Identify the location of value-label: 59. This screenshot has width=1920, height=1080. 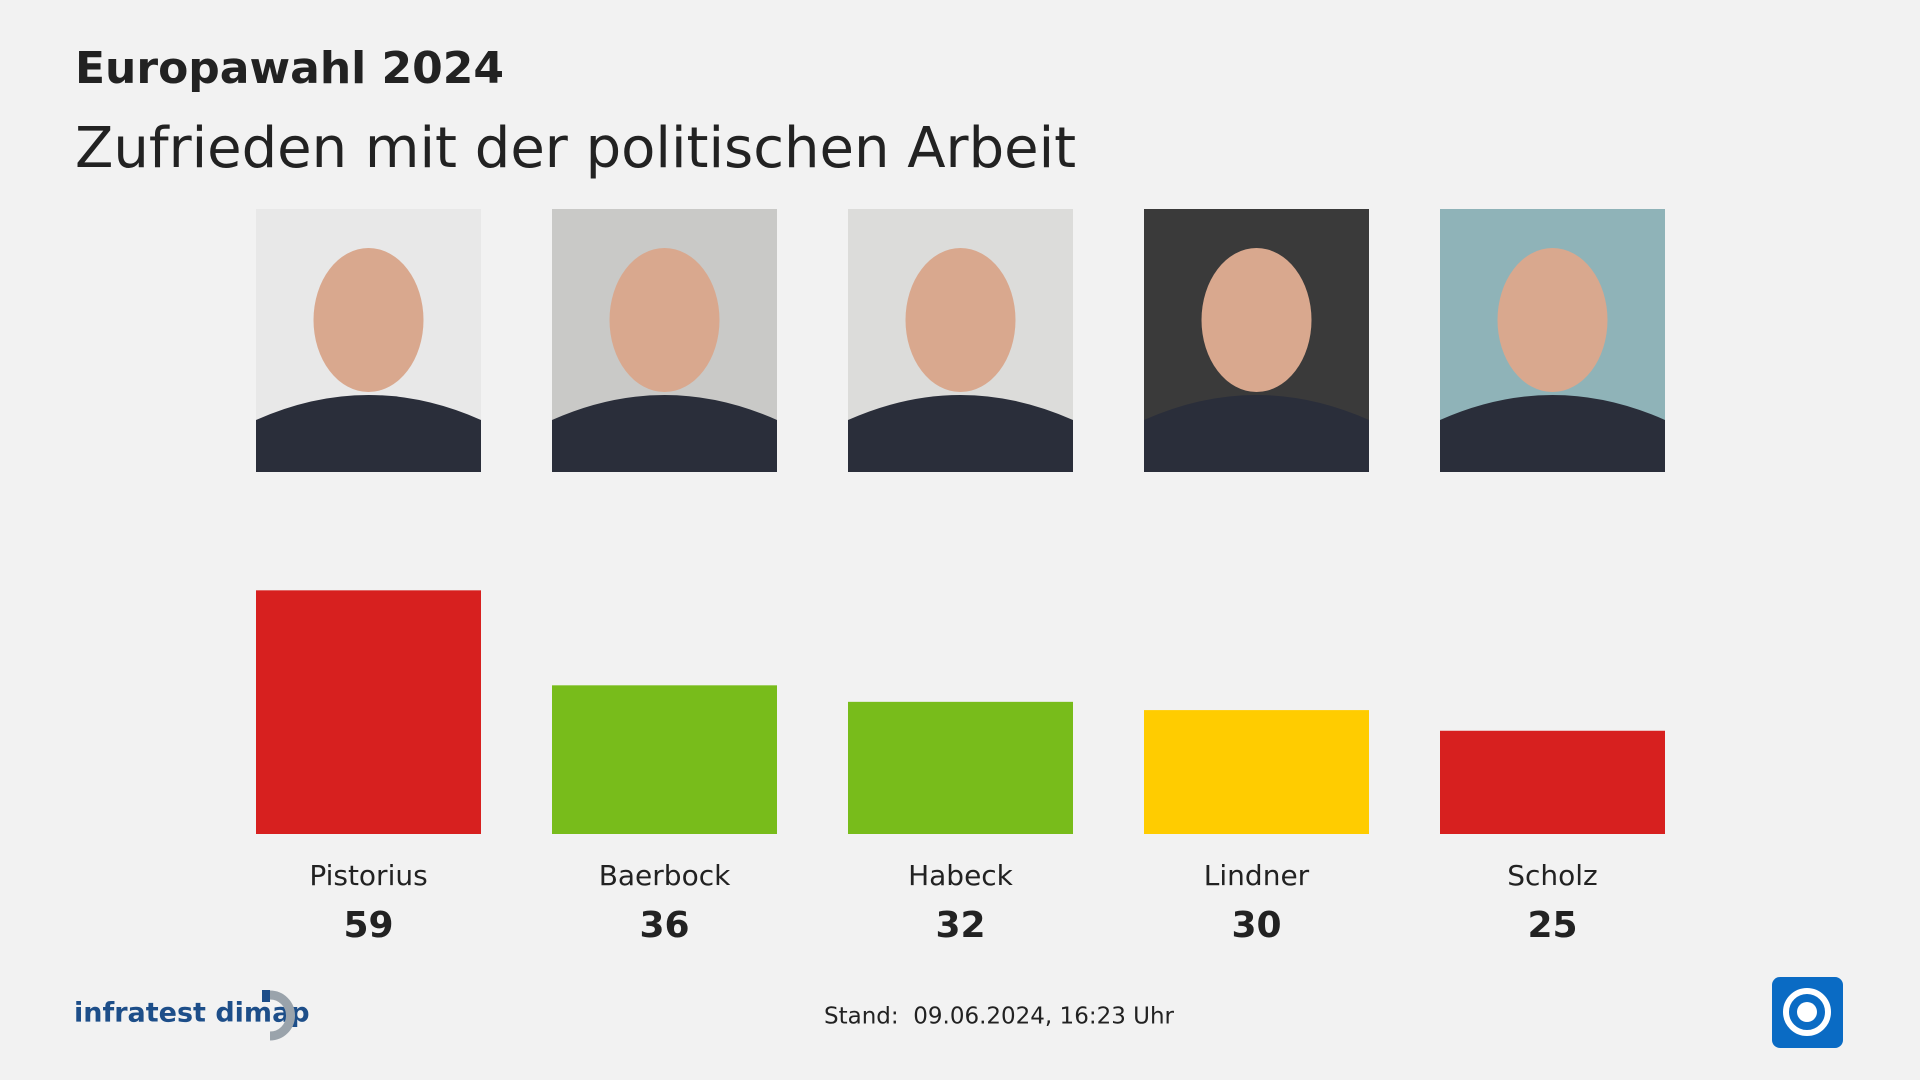
(368, 925).